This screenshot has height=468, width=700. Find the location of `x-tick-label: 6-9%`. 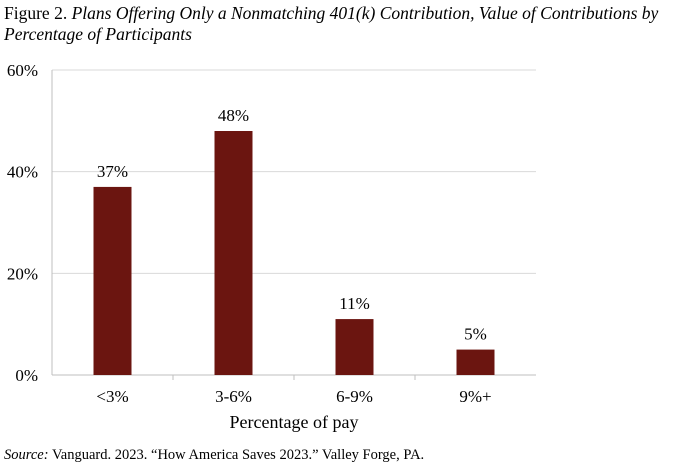

x-tick-label: 6-9% is located at coordinates (354, 396).